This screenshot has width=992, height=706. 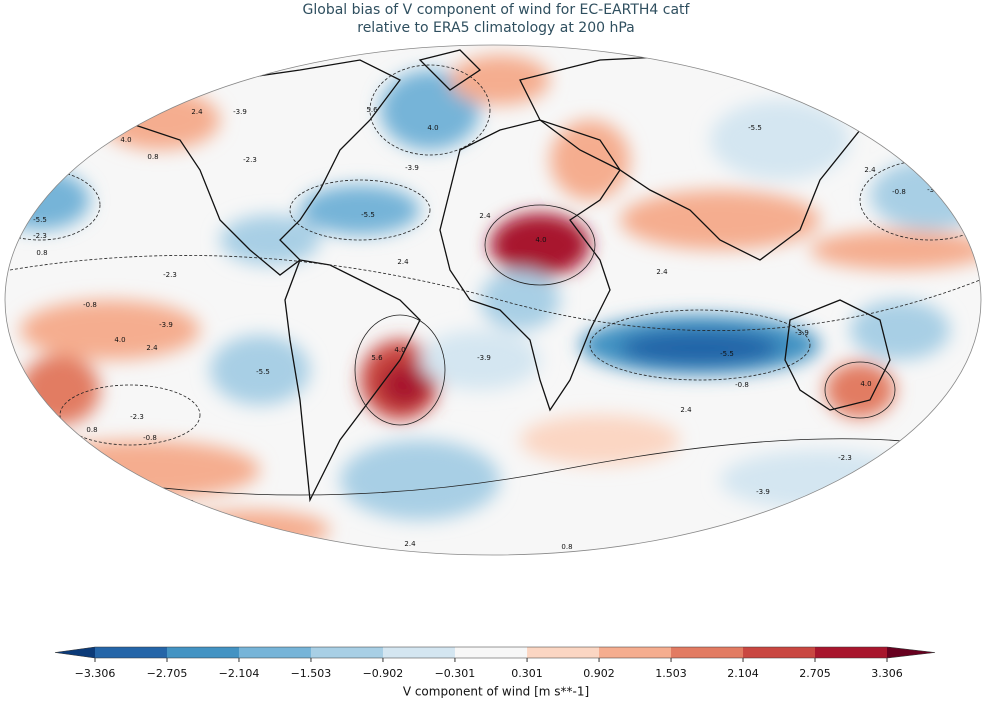 I want to click on colorbar-tick-label: 0.301, so click(x=527, y=673).